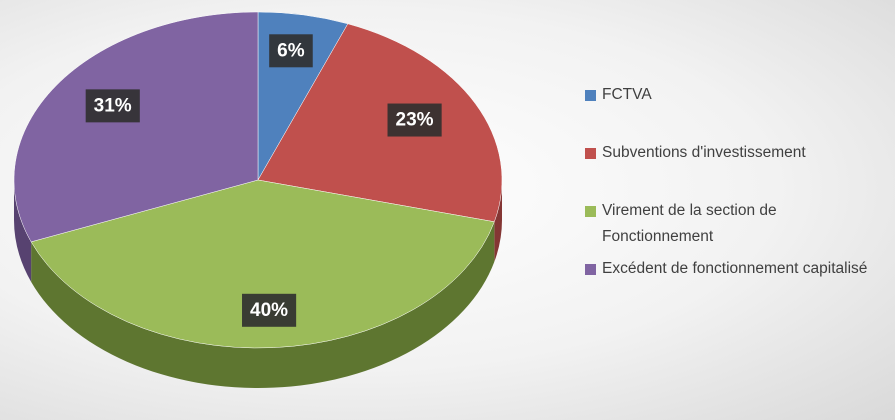 This screenshot has height=420, width=895. I want to click on legend-item: Subventions d'investissement, so click(738, 169).